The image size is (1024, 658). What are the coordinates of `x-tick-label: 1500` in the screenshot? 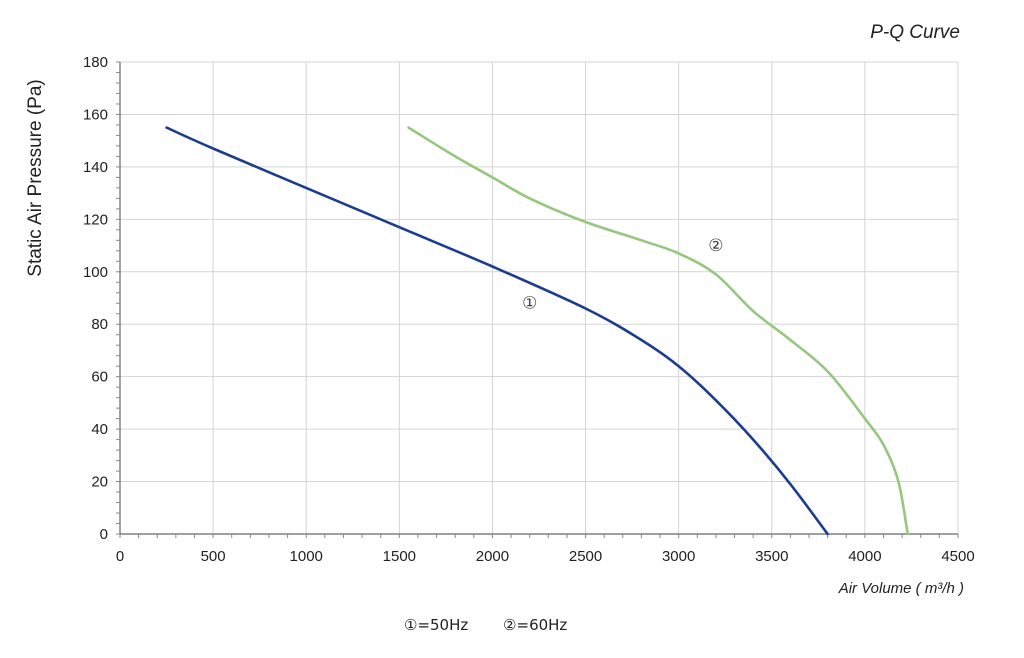 It's located at (399, 556).